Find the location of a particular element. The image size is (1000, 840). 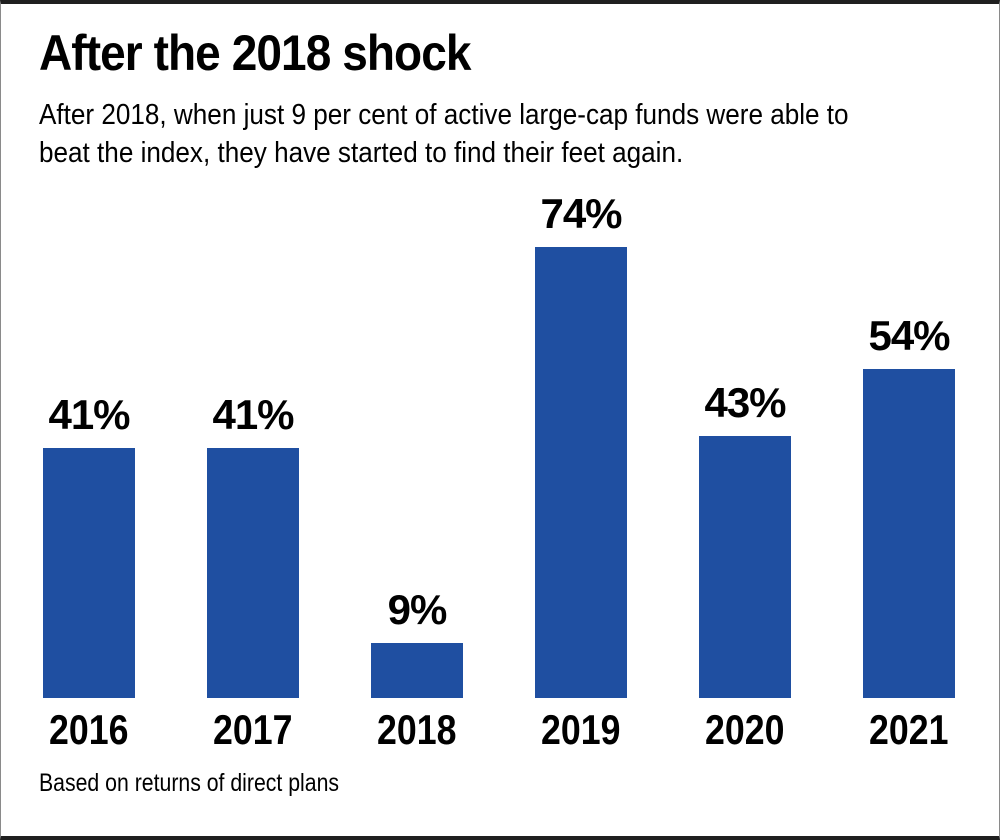

bar-column: 9% 2018 is located at coordinates (417, 670).